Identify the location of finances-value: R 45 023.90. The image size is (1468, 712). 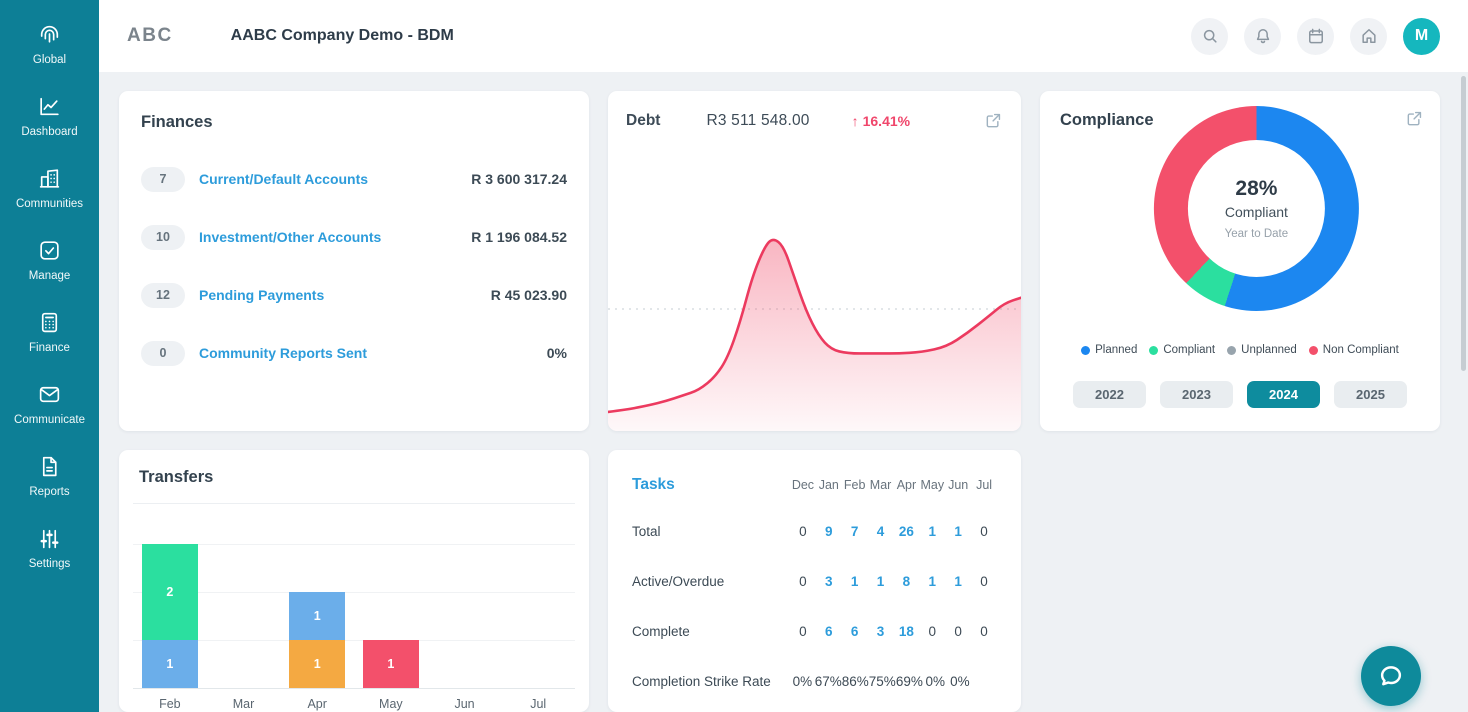
(528, 295).